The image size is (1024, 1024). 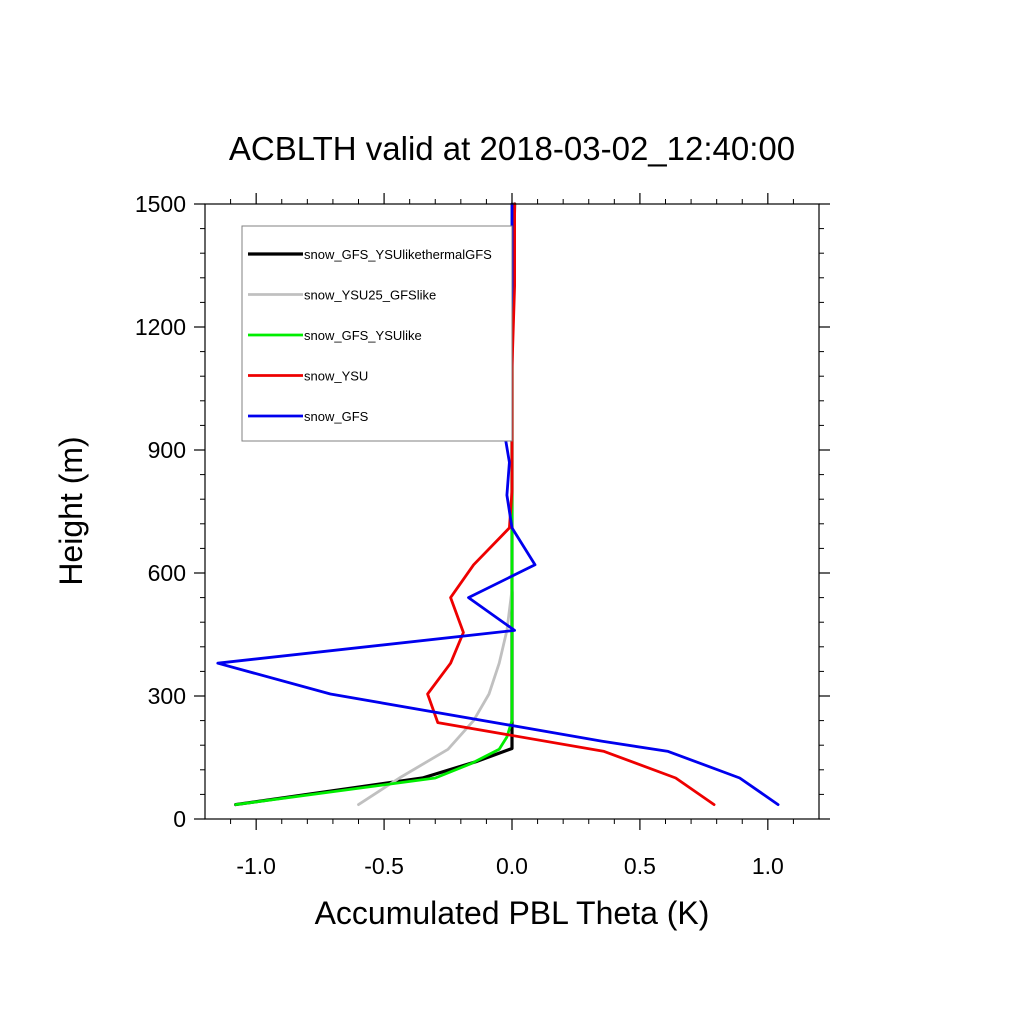 What do you see at coordinates (336, 376) in the screenshot?
I see `legend-label: snow_YSU` at bounding box center [336, 376].